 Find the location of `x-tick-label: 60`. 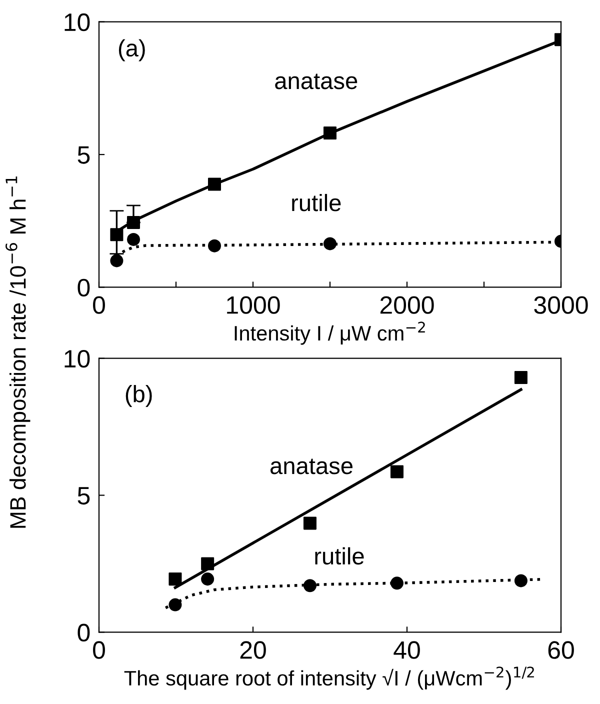

x-tick-label: 60 is located at coordinates (561, 650).